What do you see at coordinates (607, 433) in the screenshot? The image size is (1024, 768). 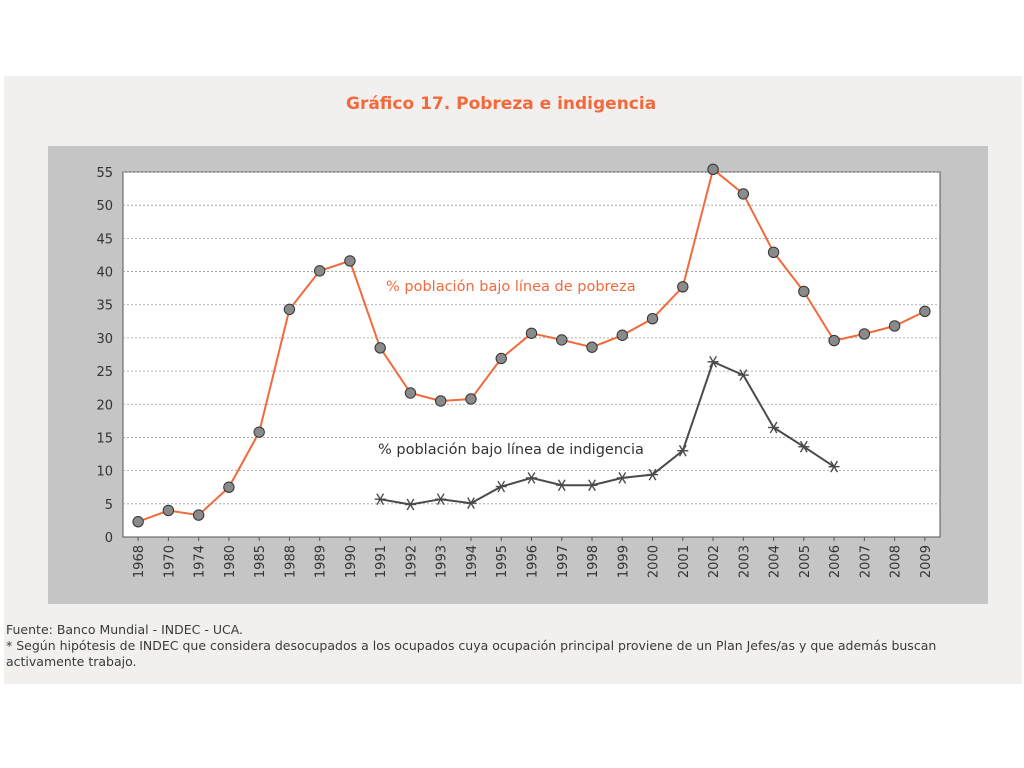 I see `indigence-line` at bounding box center [607, 433].